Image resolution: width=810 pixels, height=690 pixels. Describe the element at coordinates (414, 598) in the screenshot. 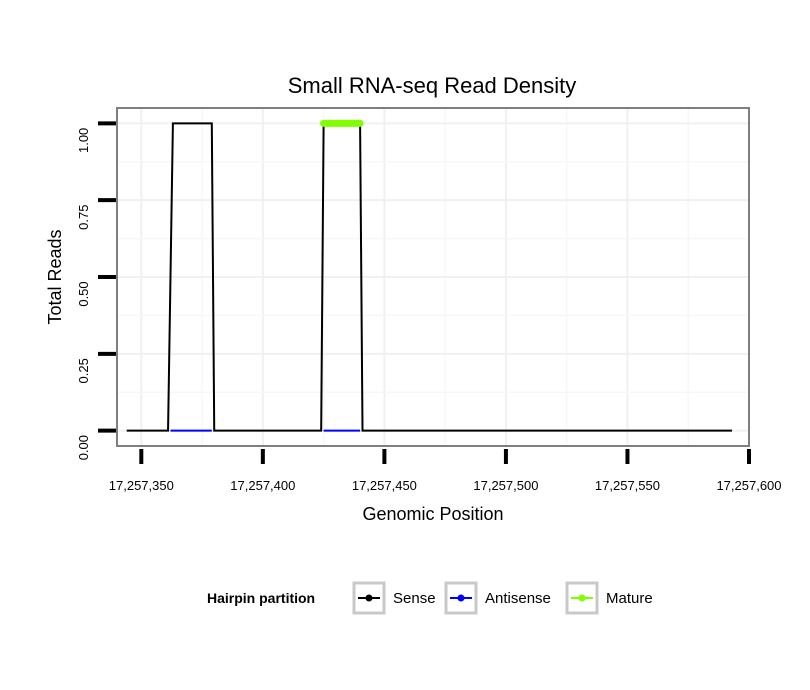

I see `legend-label: Sense` at that location.